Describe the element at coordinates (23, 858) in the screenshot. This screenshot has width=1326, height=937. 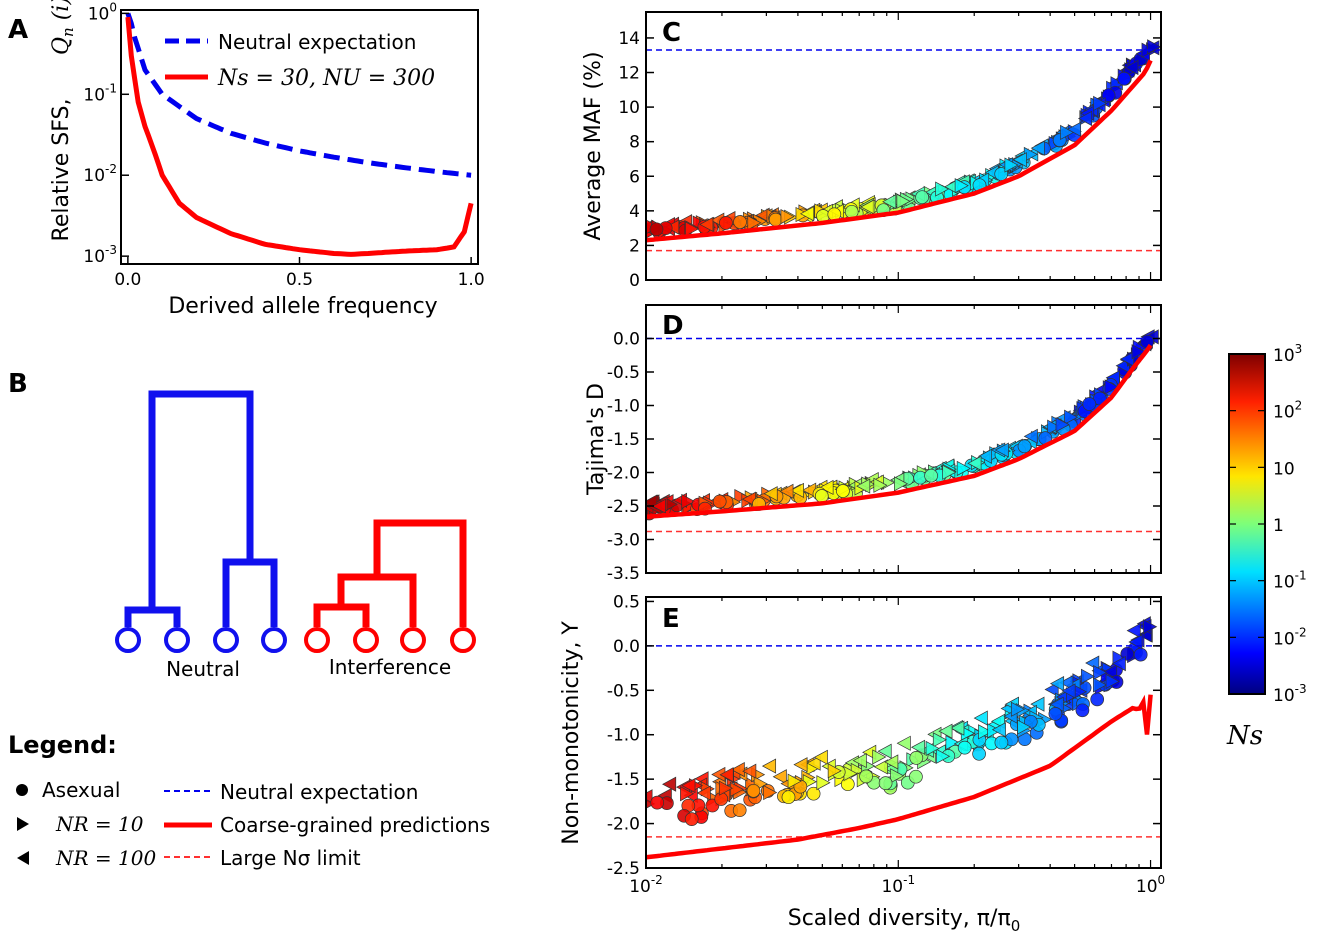
I see `legend-nr100-marker` at that location.